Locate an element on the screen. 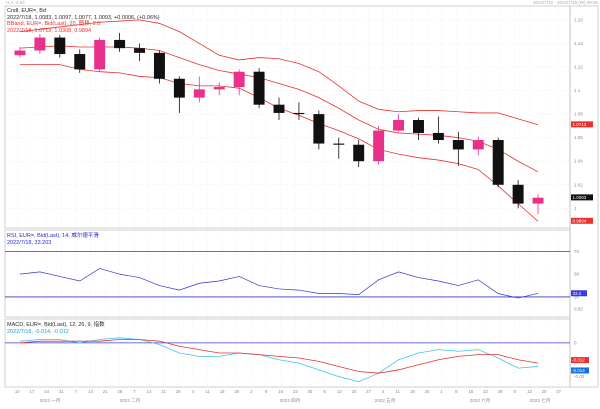  x-day-tick-label: 9 is located at coordinates (266, 391).